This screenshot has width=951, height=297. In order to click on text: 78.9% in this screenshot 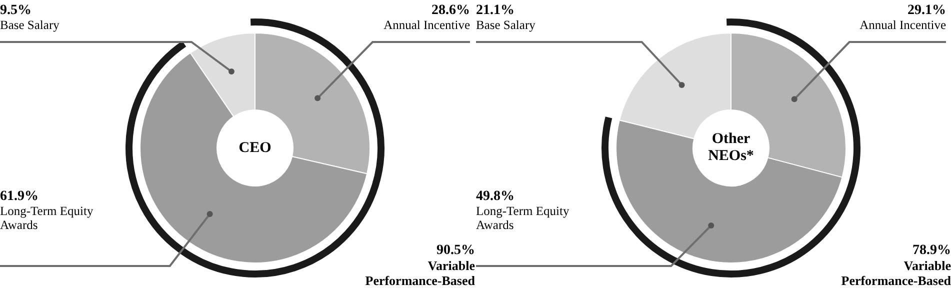, I will do `click(931, 250)`.